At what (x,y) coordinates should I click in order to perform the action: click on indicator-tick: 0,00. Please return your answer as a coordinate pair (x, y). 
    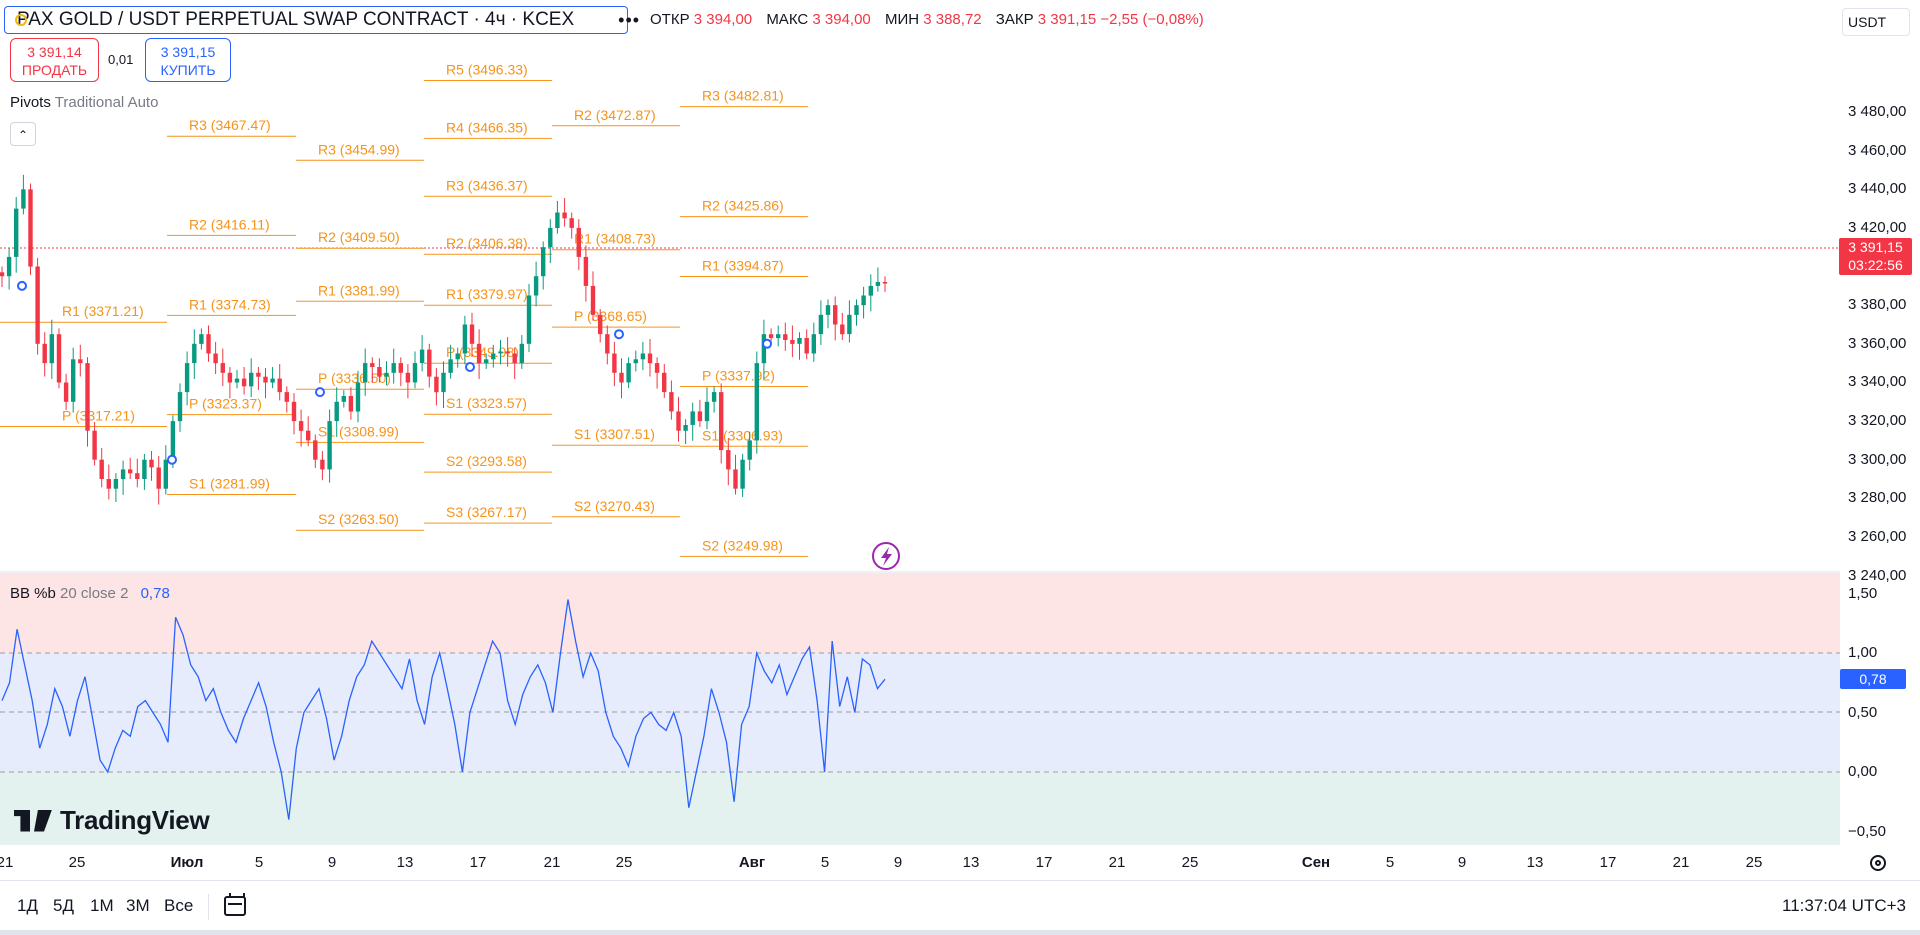
    Looking at the image, I should click on (1863, 771).